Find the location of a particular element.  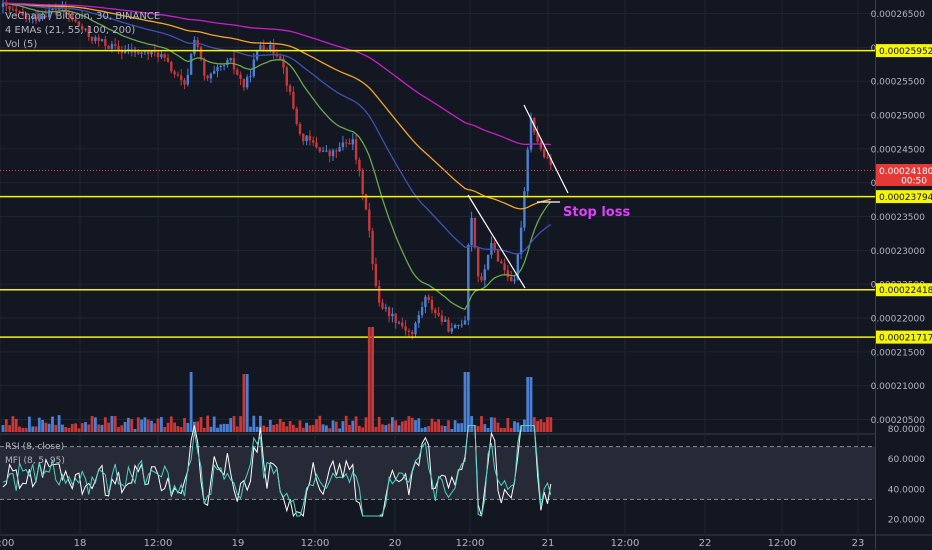

current-price-label: 0.00024180 is located at coordinates (905, 172).